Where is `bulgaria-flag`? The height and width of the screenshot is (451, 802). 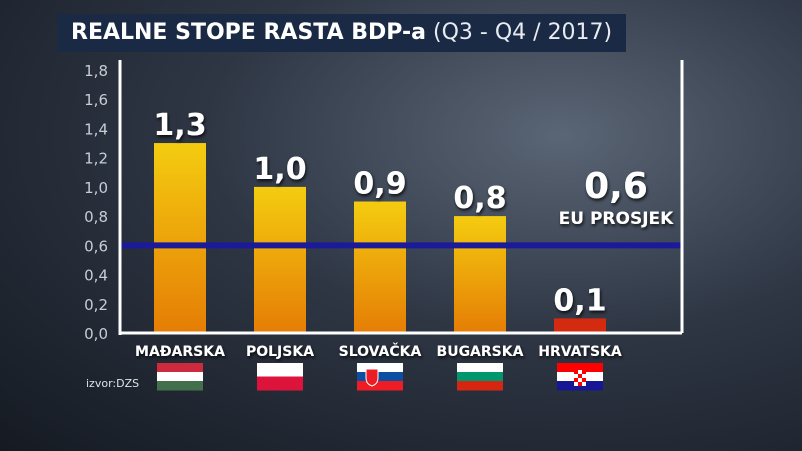 bulgaria-flag is located at coordinates (480, 377).